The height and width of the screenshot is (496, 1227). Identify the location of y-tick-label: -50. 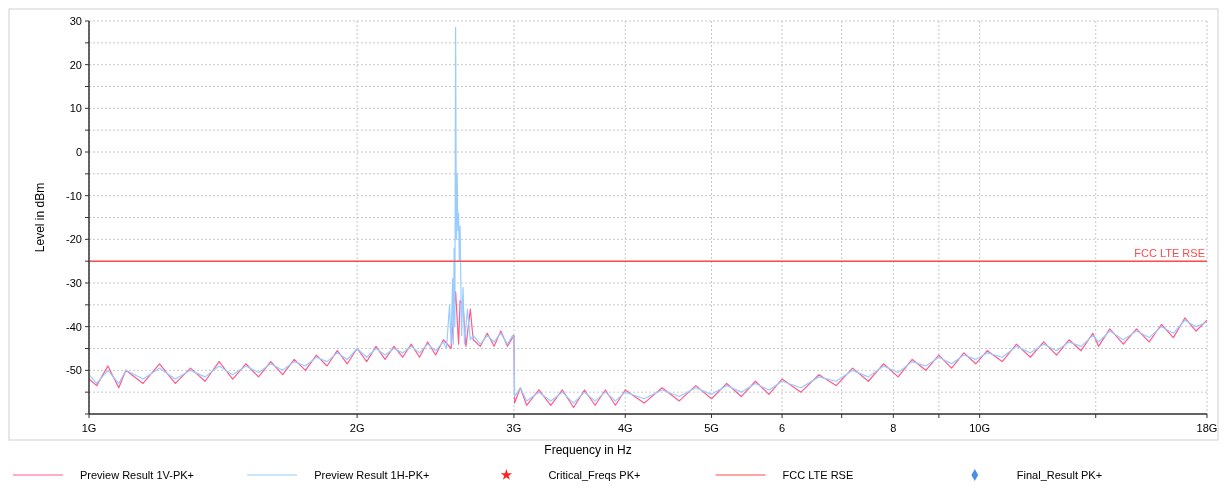
(74, 370).